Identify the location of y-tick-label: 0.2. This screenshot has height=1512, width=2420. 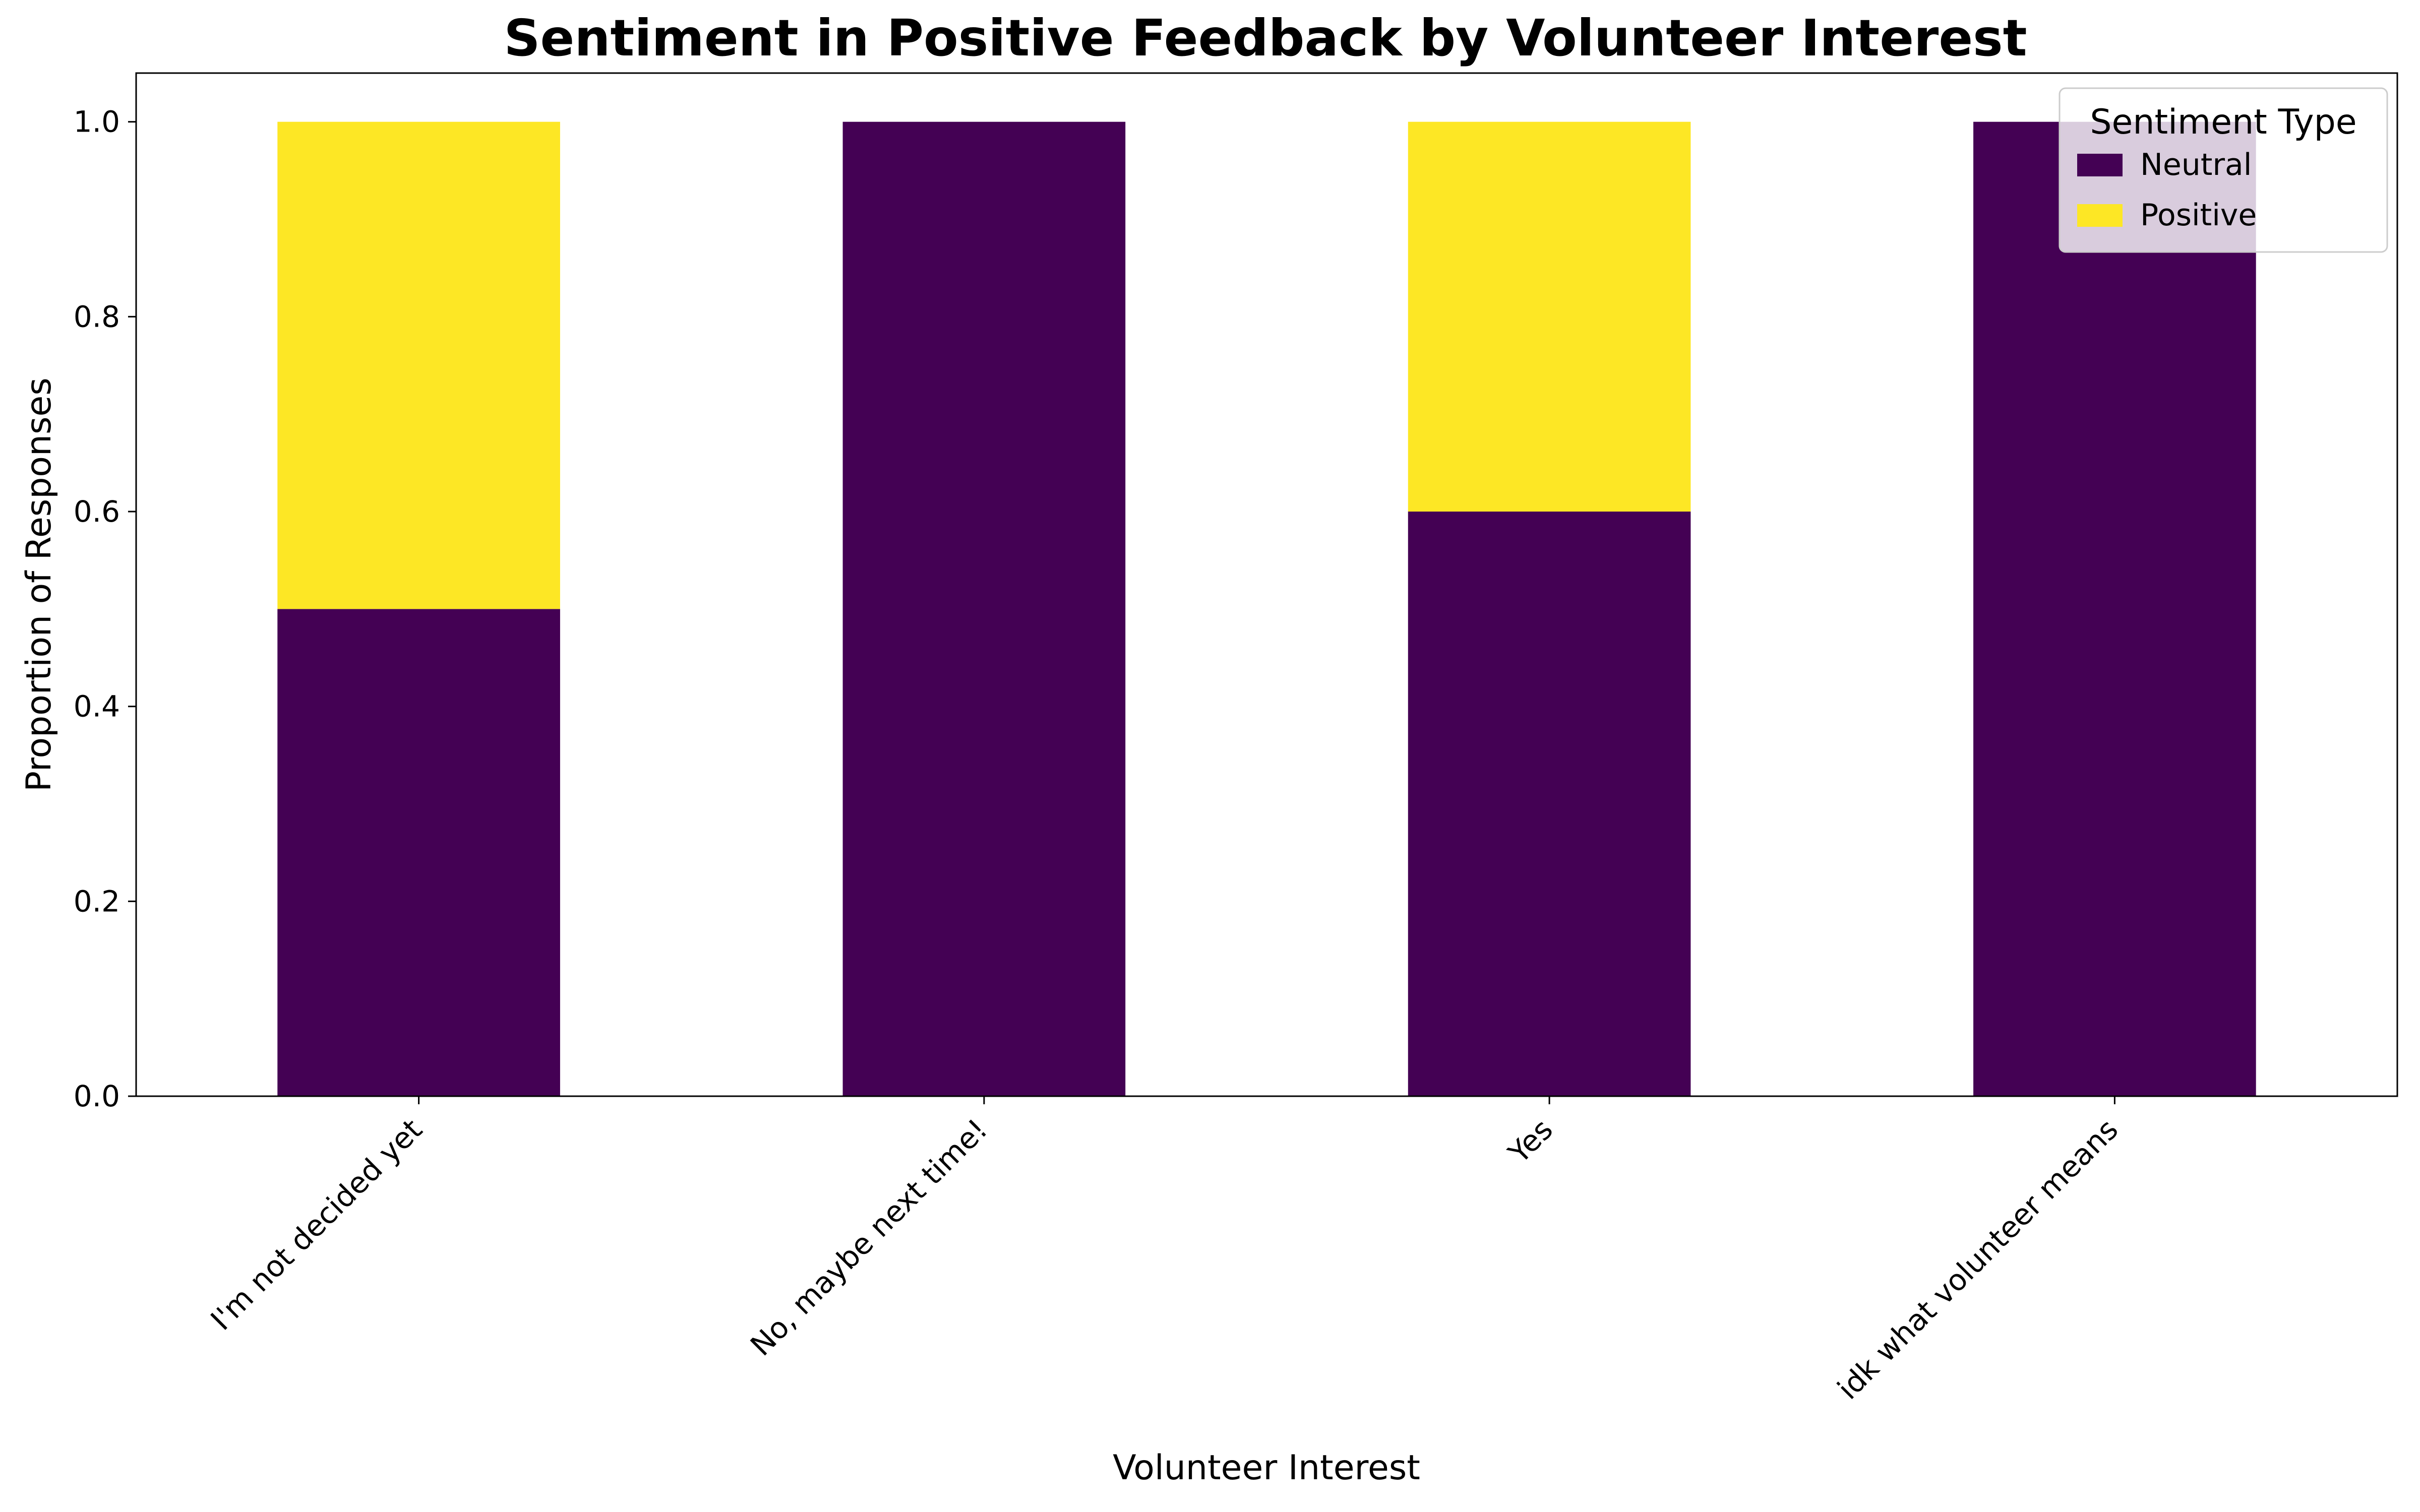
(97, 901).